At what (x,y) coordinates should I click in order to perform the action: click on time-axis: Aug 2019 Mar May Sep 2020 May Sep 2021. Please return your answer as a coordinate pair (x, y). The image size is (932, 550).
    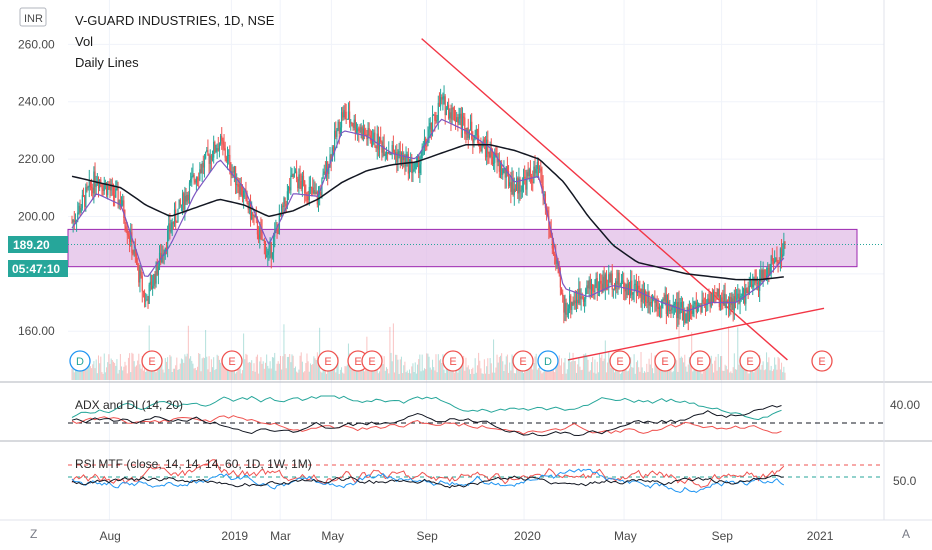
    Looking at the image, I should click on (466, 536).